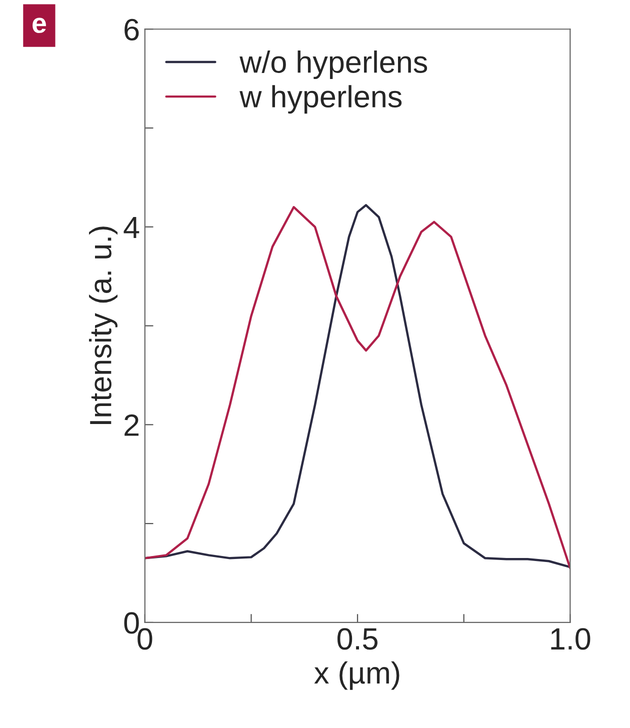  Describe the element at coordinates (357, 639) in the screenshot. I see `x-tick-label: 0.5` at that location.